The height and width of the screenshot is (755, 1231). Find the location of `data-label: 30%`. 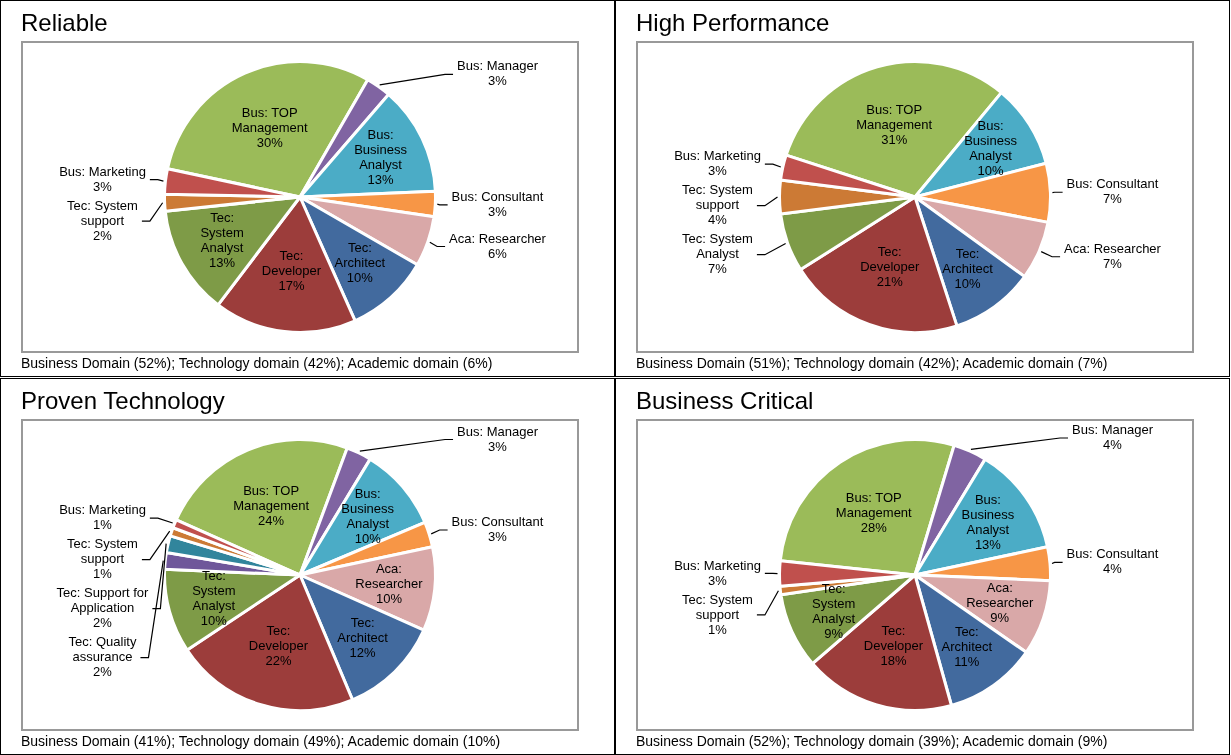

data-label: 30% is located at coordinates (270, 143).